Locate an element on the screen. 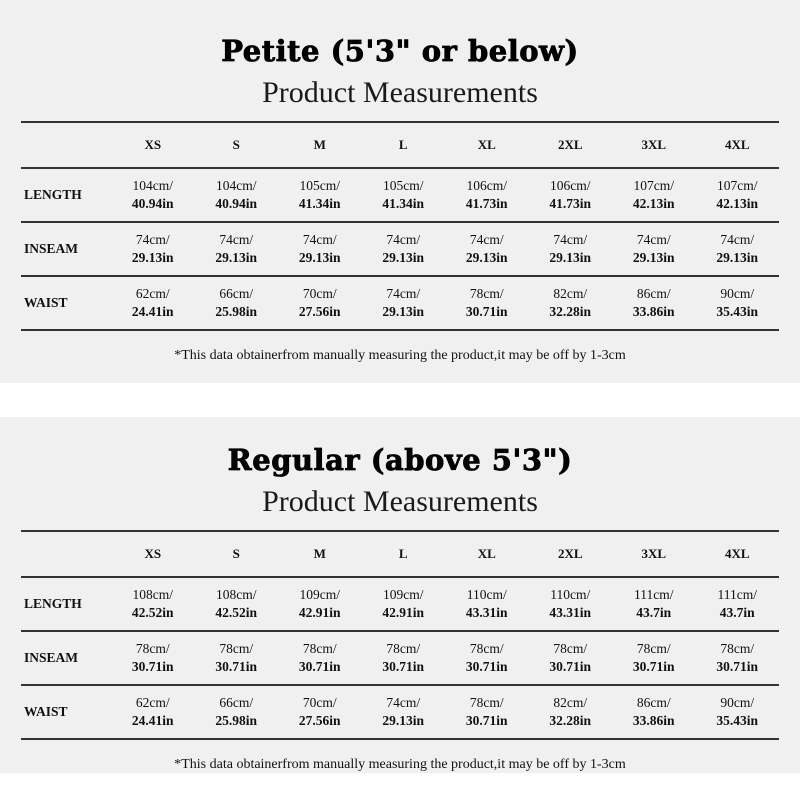 Image resolution: width=800 pixels, height=800 pixels. value-in: 27.56in is located at coordinates (319, 311).